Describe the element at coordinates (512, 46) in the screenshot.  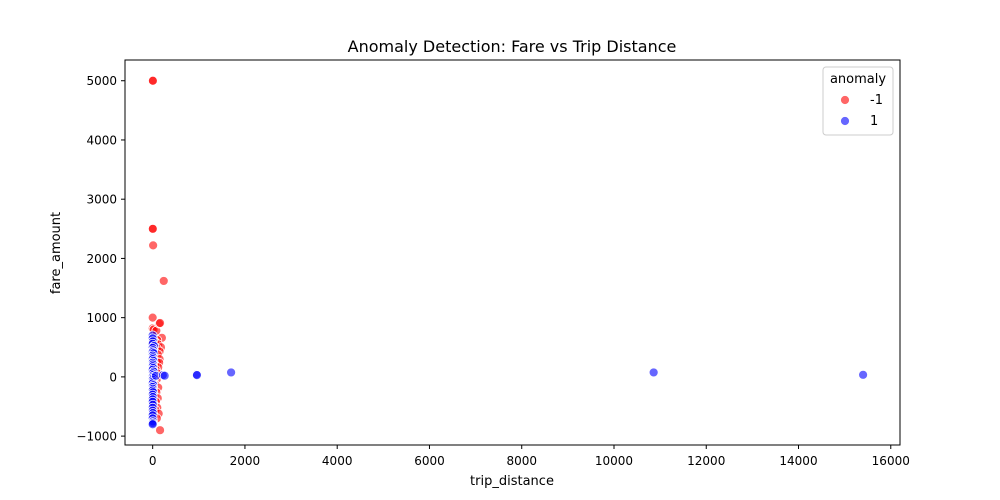
I see `chart-title: Anomaly Detection: Fare vs Trip Distance` at that location.